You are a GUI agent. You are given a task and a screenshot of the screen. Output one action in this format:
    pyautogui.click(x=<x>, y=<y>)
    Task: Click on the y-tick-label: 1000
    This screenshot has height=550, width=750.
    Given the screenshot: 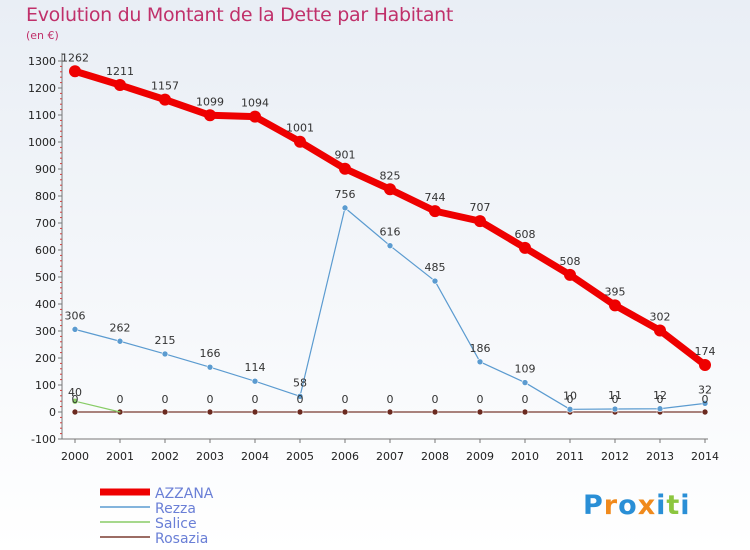 What is the action you would take?
    pyautogui.click(x=42, y=142)
    